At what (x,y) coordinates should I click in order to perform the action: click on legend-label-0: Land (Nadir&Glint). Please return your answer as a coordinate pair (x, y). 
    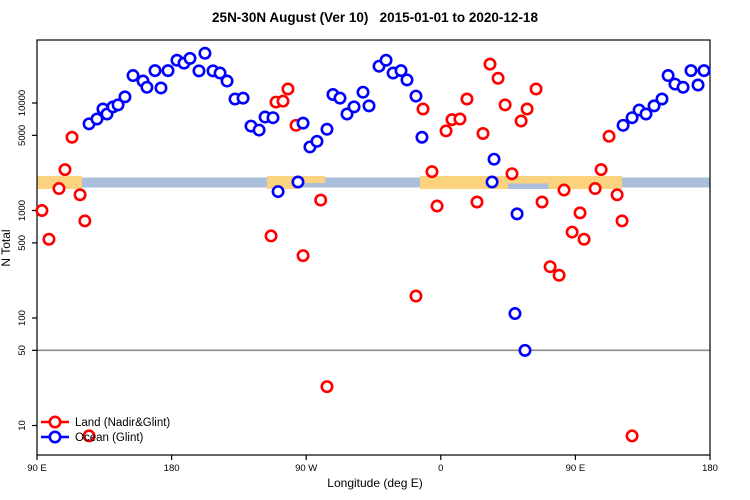
    Looking at the image, I should click on (122, 423).